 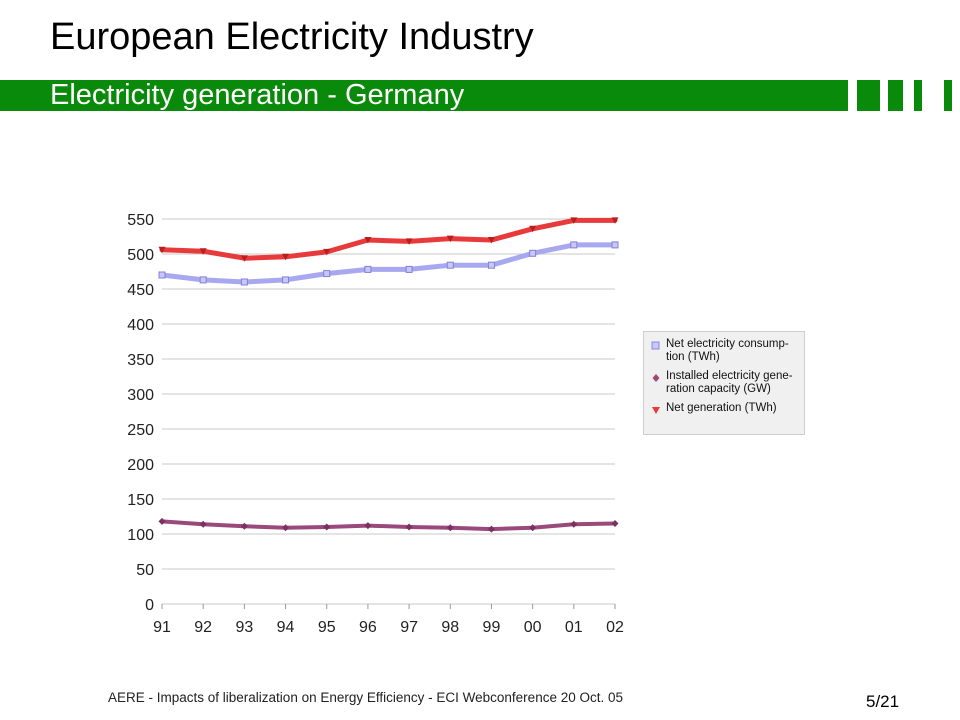 I want to click on y-tick-label: 0, so click(x=149, y=605).